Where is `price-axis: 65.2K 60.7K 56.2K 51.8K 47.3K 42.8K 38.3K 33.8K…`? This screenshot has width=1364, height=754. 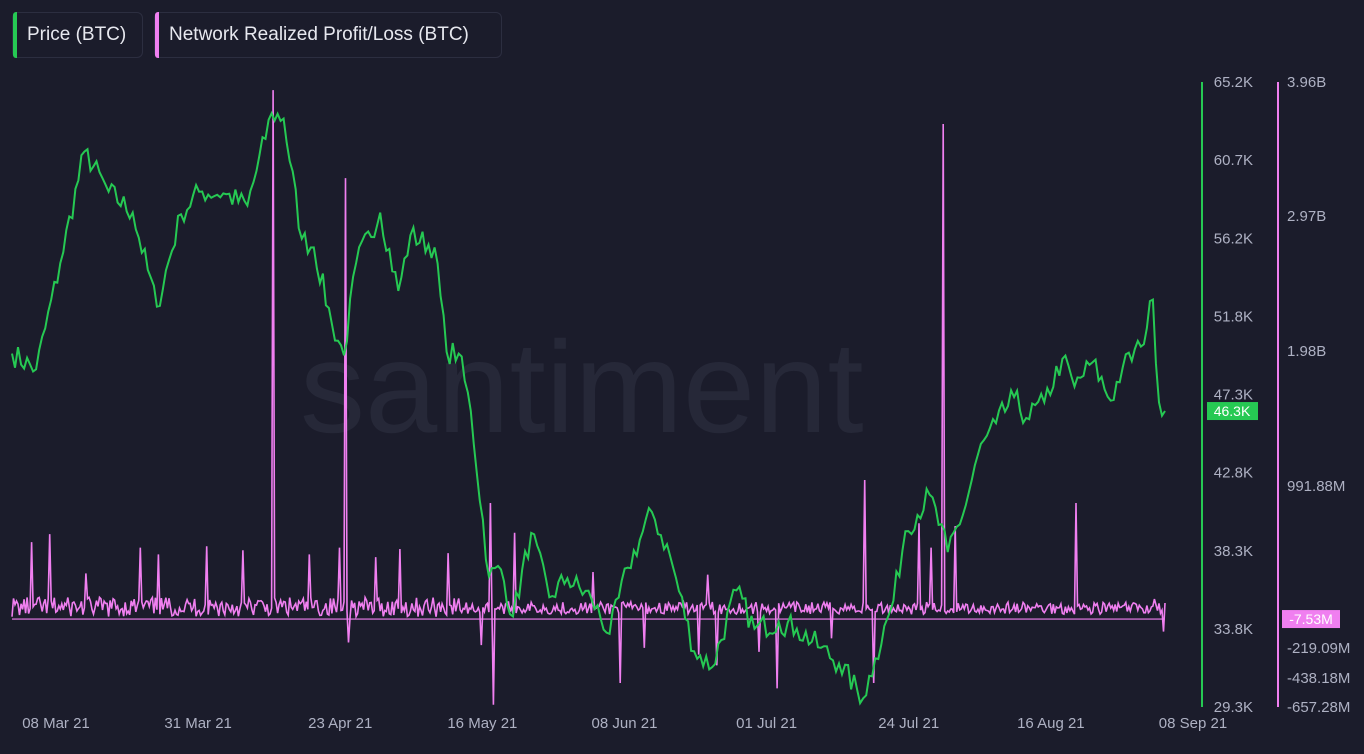
price-axis: 65.2K 60.7K 56.2K 51.8K 47.3K 42.8K 38.3K 33.8K… is located at coordinates (1227, 395).